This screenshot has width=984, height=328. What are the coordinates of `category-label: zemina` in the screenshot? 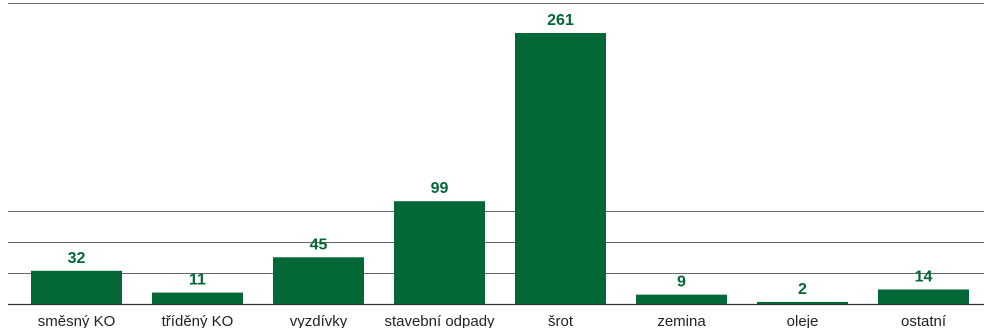 It's located at (681, 320).